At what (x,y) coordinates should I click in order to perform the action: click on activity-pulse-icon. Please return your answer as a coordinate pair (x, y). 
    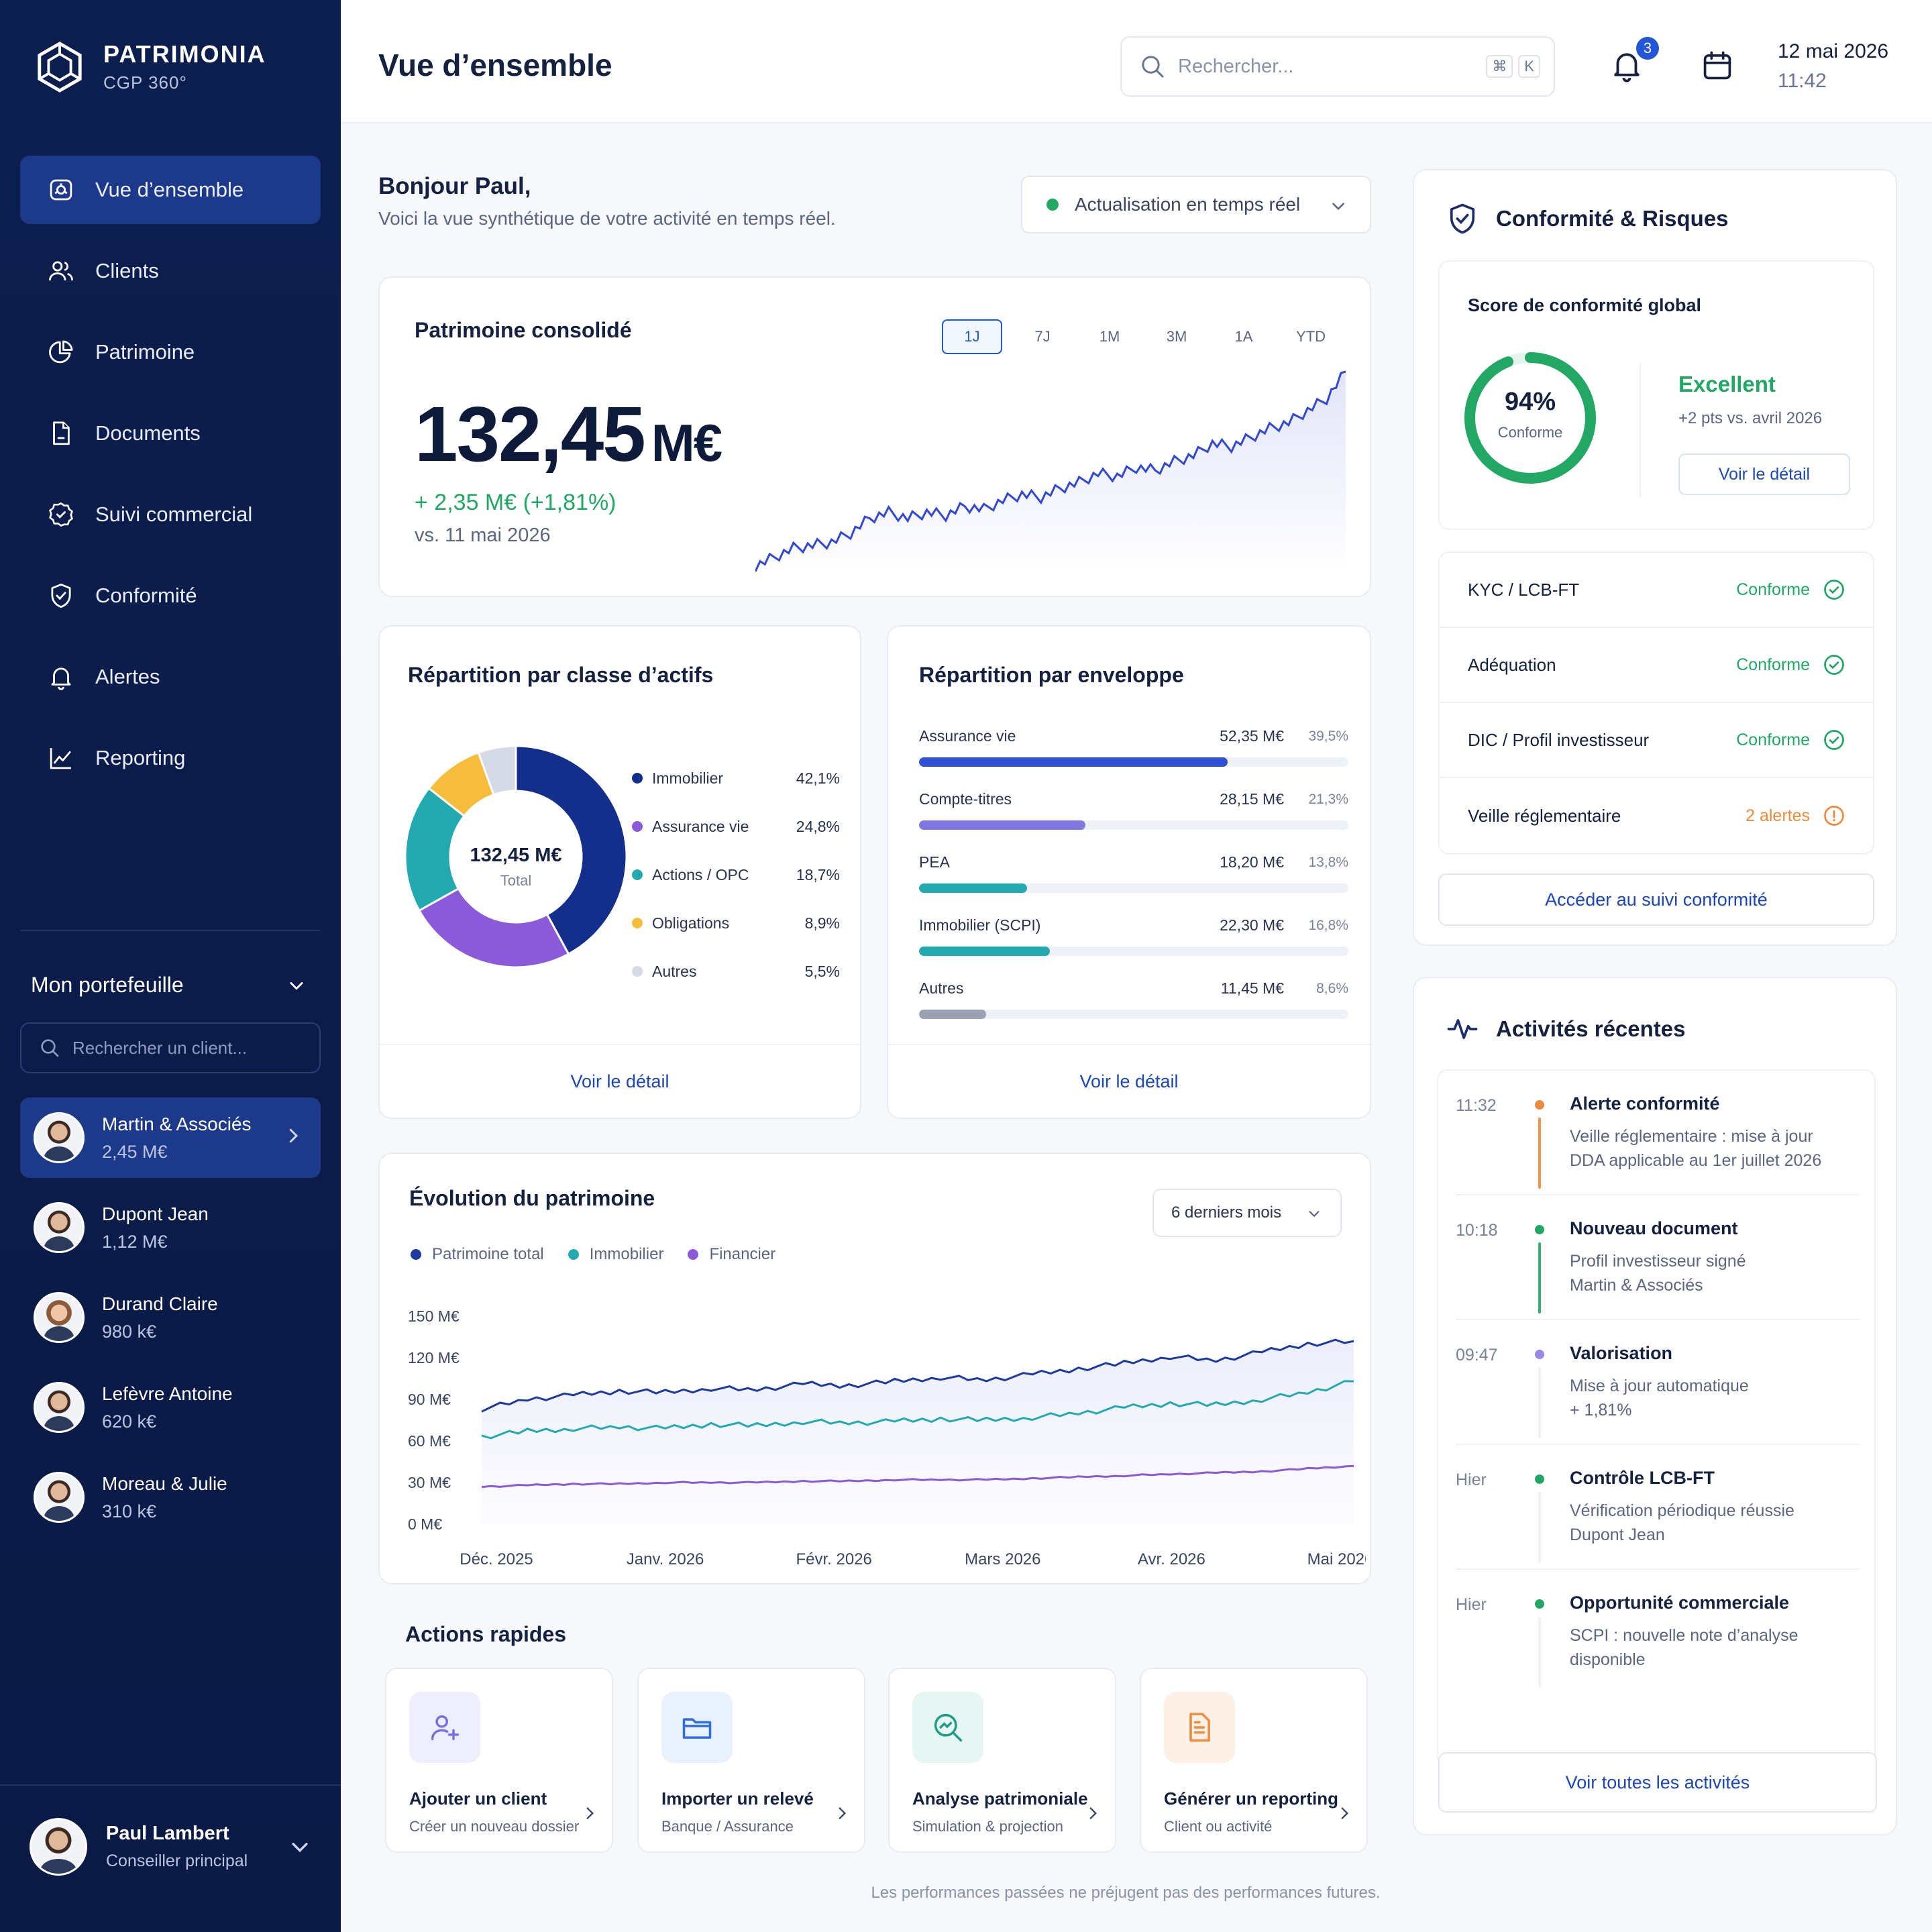
    Looking at the image, I should click on (1462, 1029).